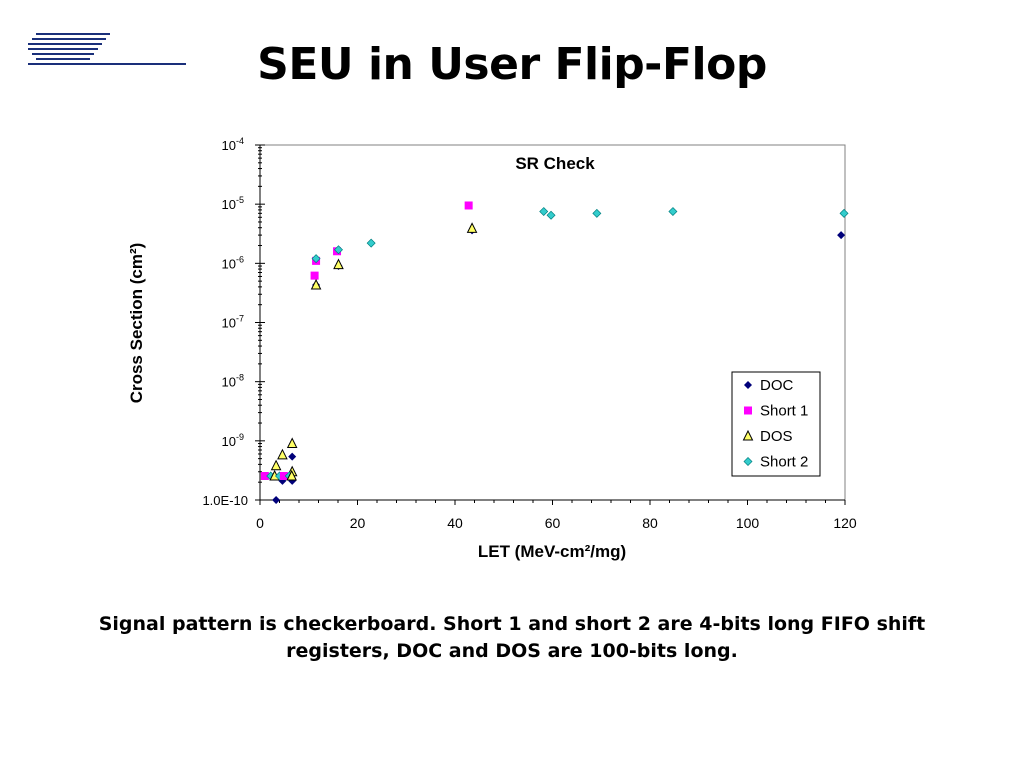 This screenshot has width=1024, height=768. Describe the element at coordinates (233, 381) in the screenshot. I see `y-tick-label: 10⁻⁸` at that location.